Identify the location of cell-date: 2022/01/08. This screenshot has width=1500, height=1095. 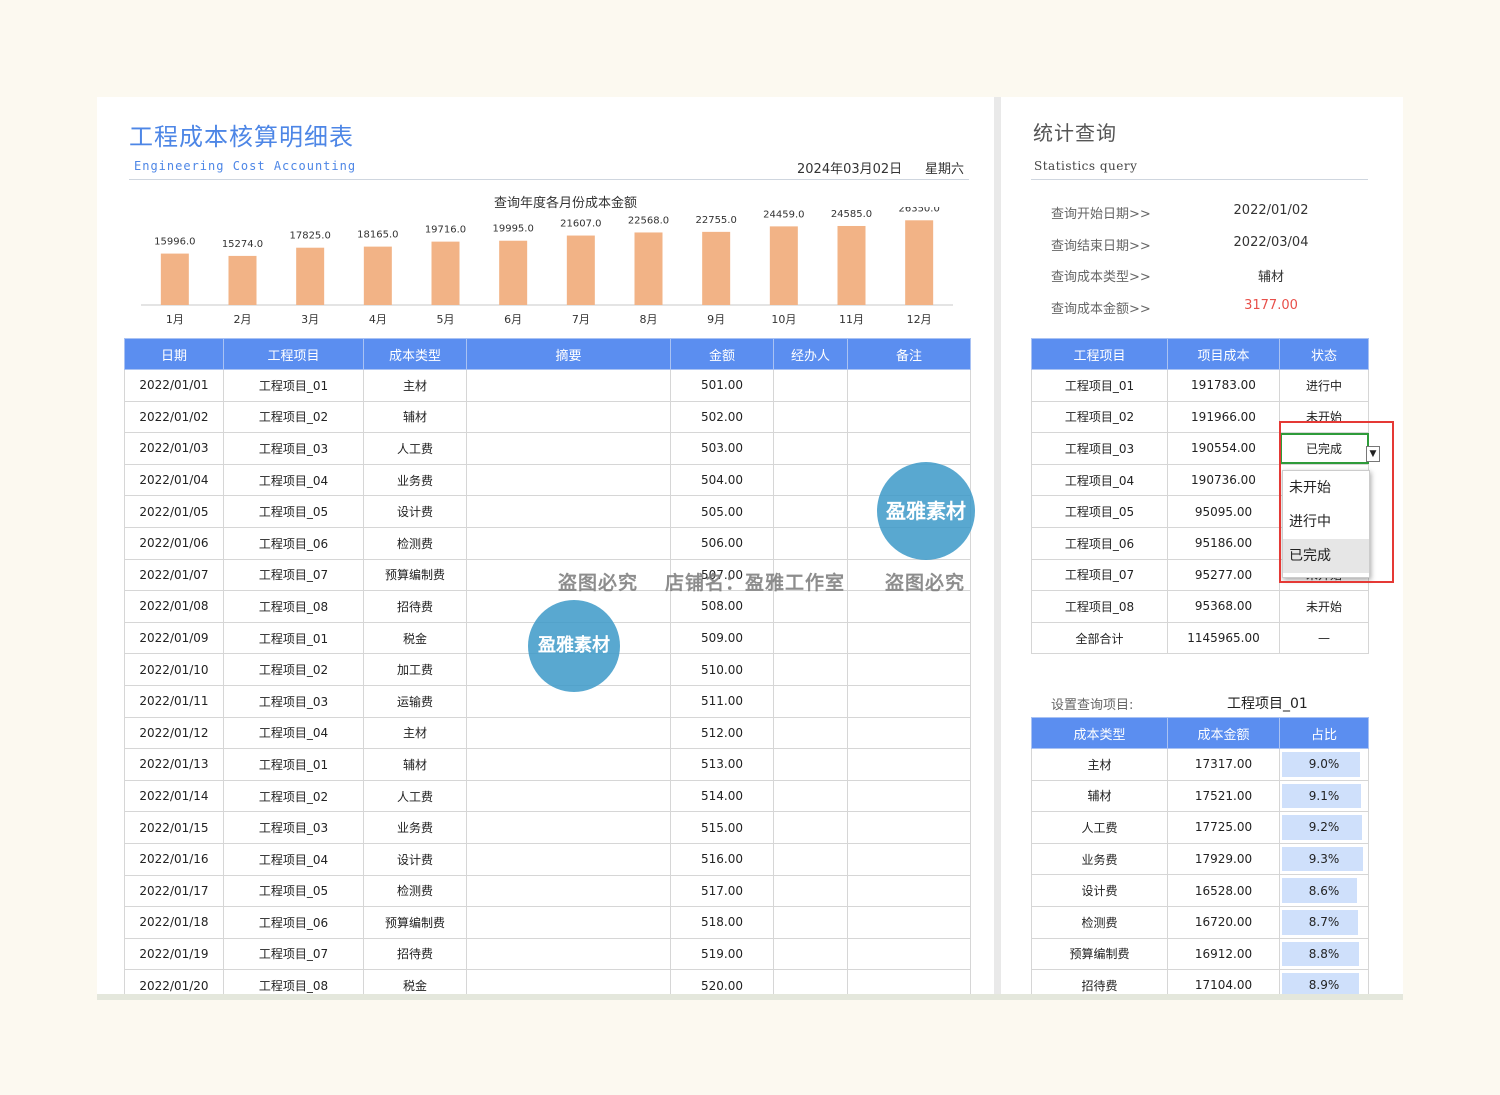
(174, 606).